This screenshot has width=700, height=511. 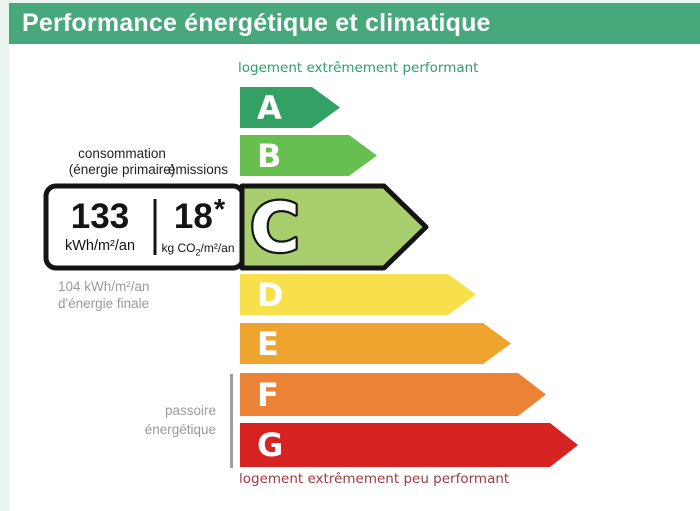 What do you see at coordinates (100, 246) in the screenshot?
I see `consumption-unit: kWh/m²/an` at bounding box center [100, 246].